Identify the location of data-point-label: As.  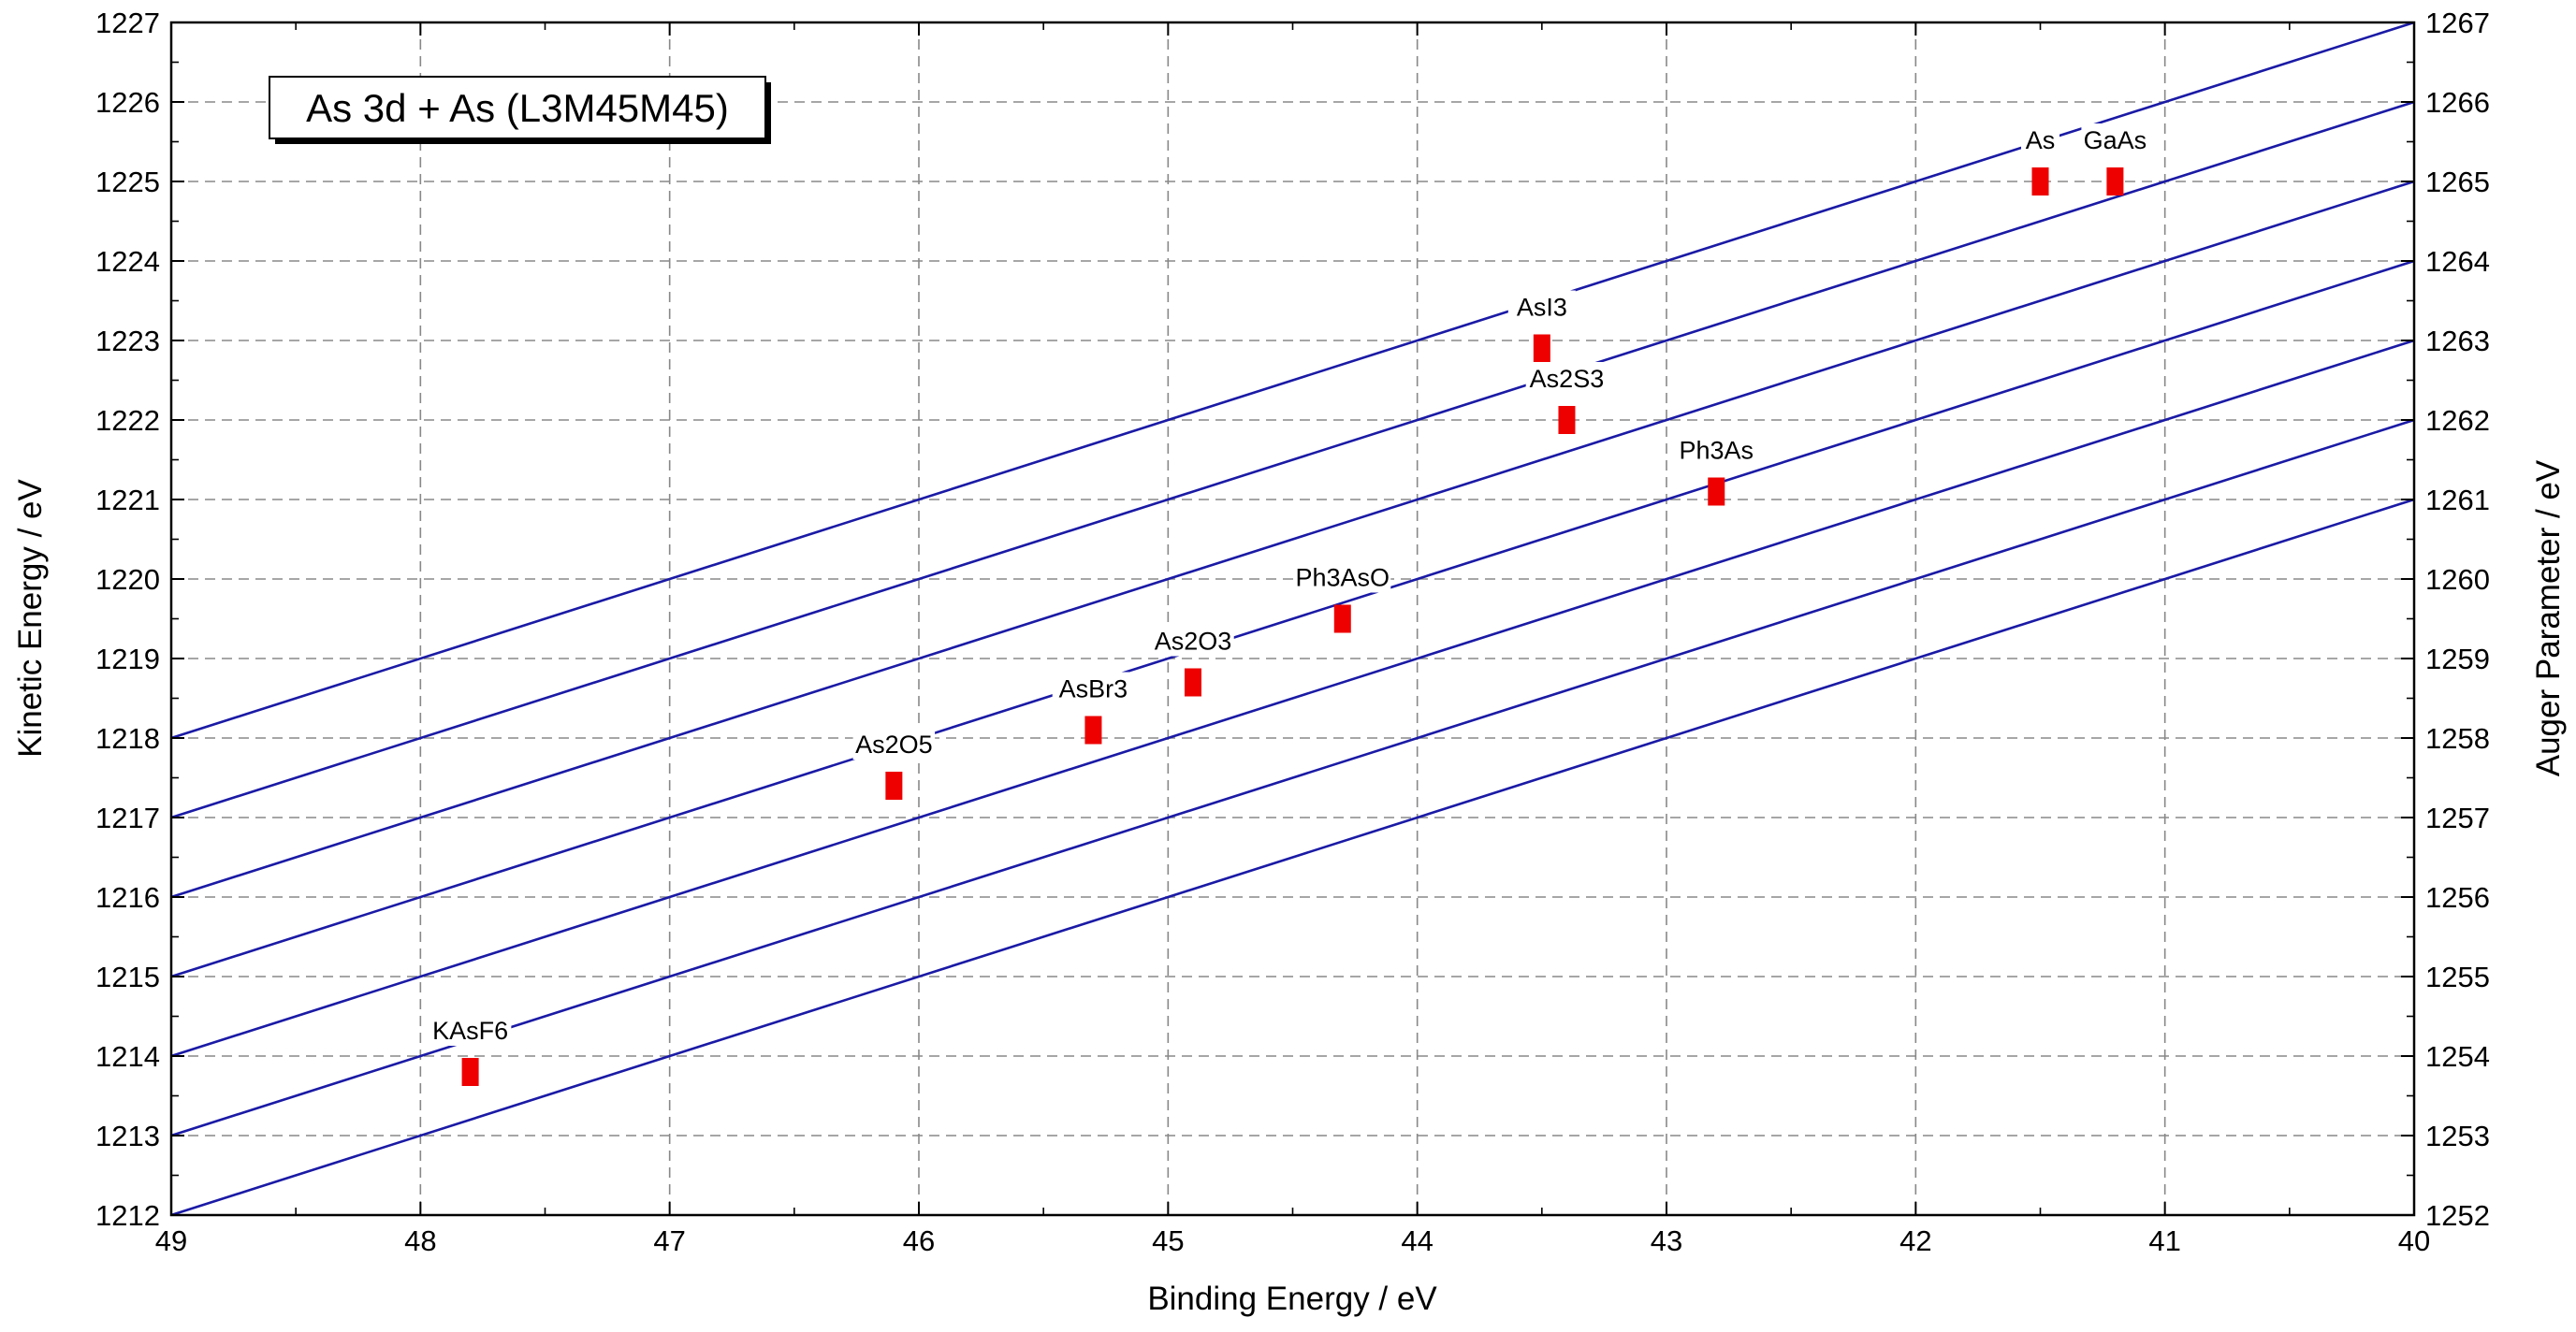
(2041, 140).